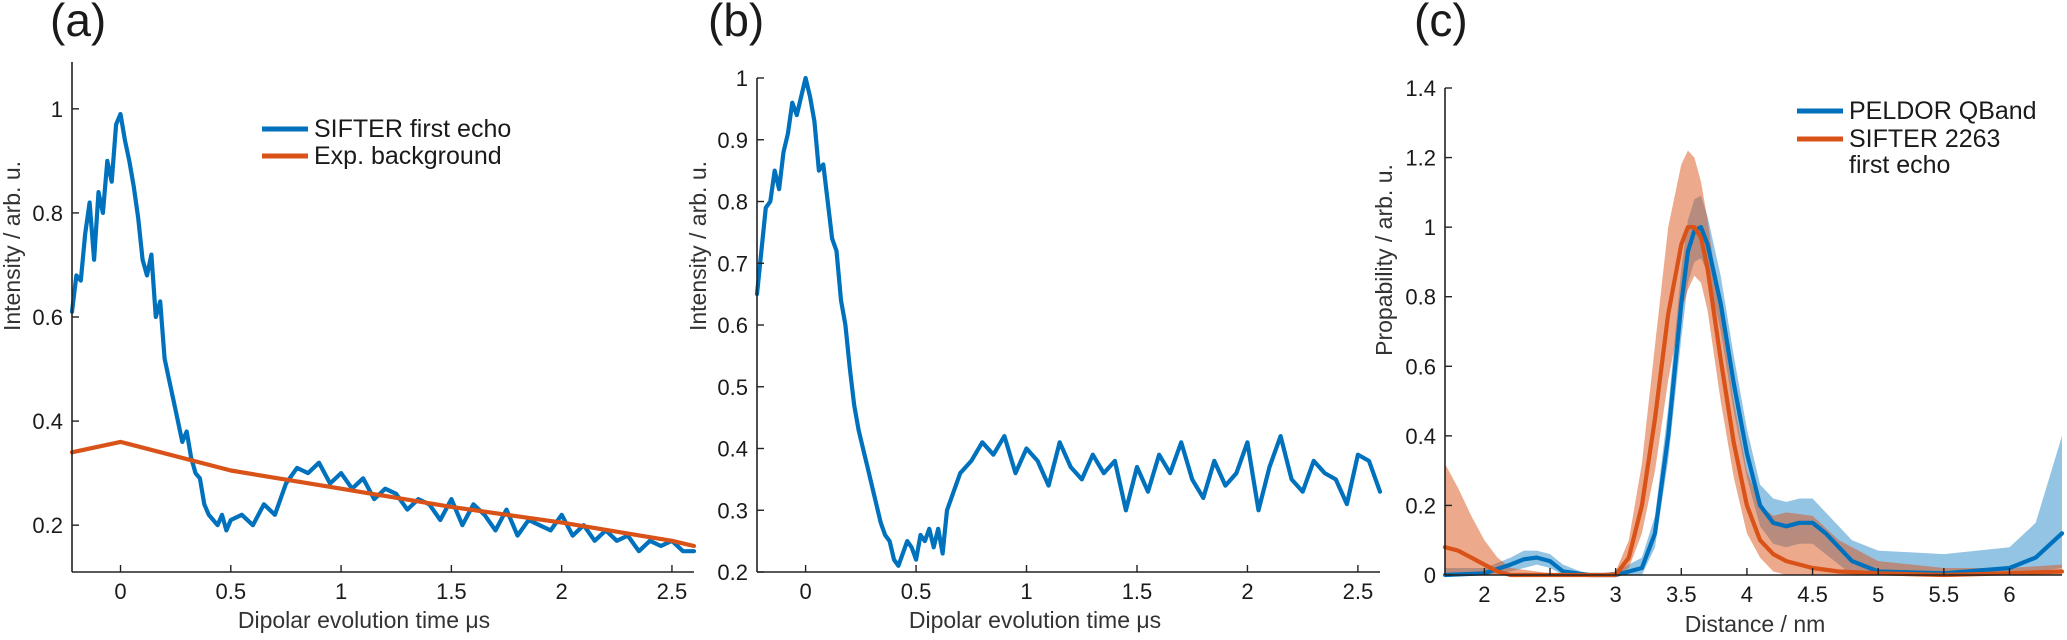 This screenshot has width=2067, height=640. What do you see at coordinates (47, 213) in the screenshot?
I see `y-tick-label-a-3: 0.8` at bounding box center [47, 213].